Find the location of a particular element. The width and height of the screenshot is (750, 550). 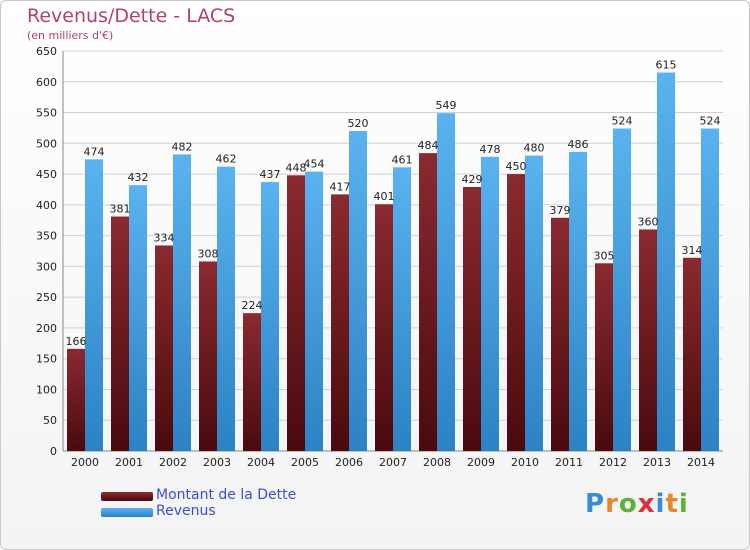

x-tick-label: 2011 is located at coordinates (569, 462).